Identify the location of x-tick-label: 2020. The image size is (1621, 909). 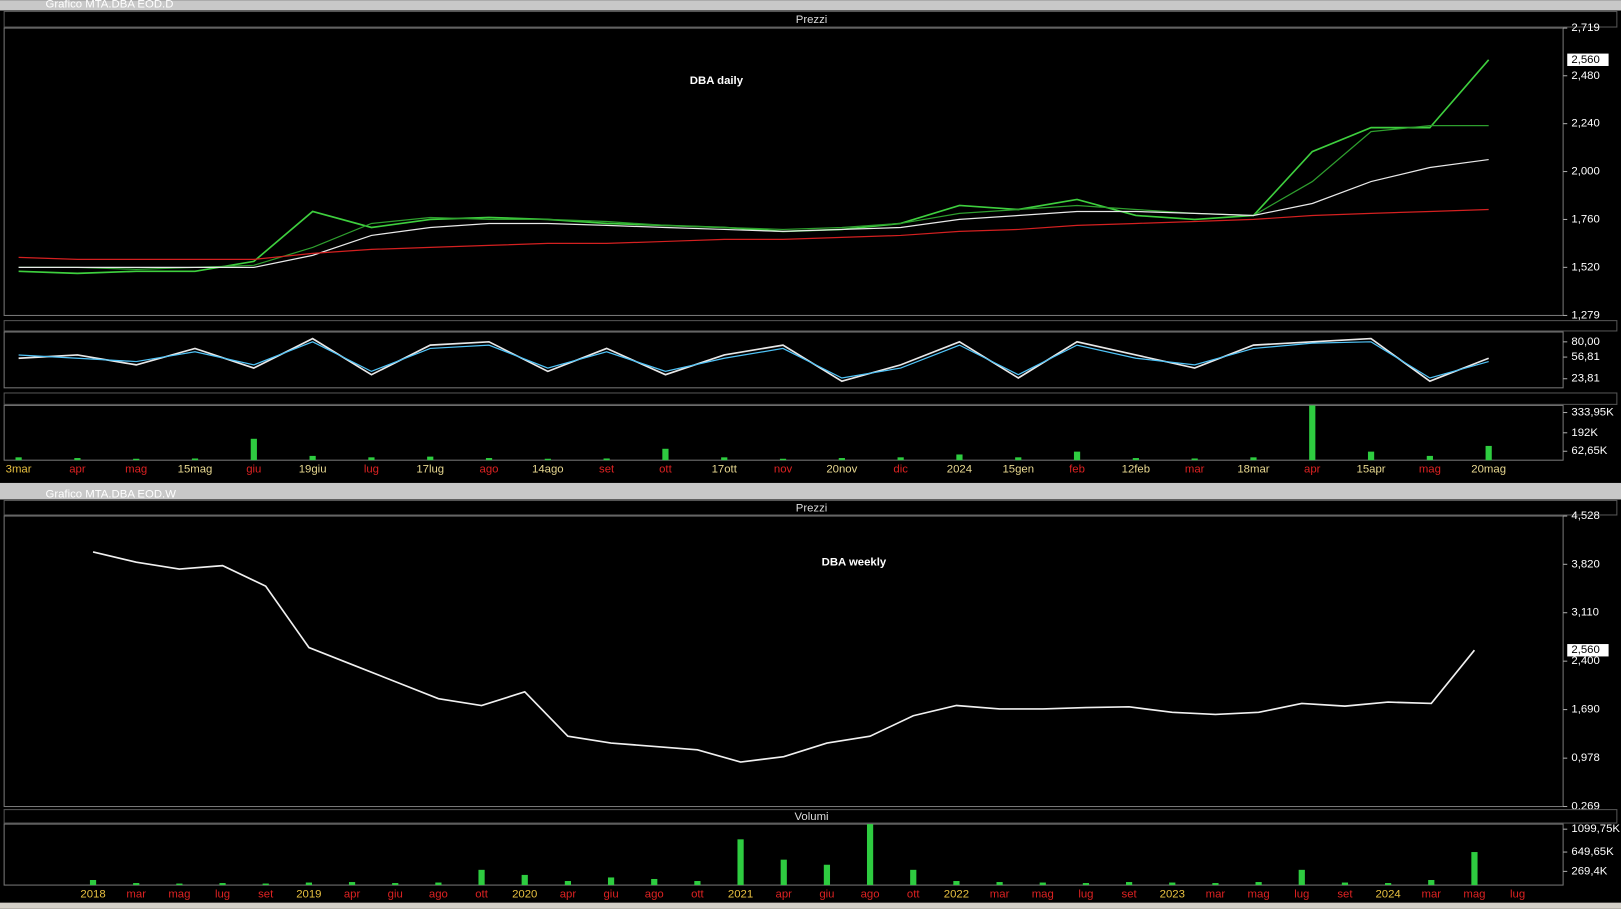
(524, 894).